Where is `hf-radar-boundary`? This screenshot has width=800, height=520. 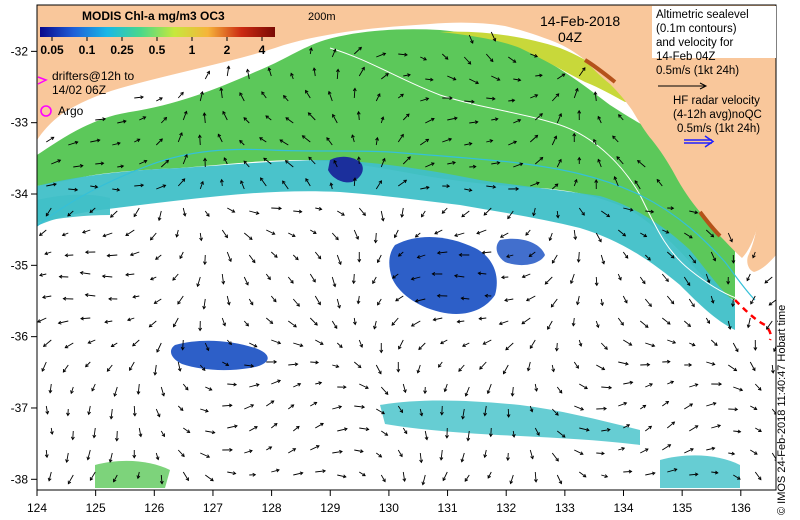
hf-radar-boundary is located at coordinates (753, 320).